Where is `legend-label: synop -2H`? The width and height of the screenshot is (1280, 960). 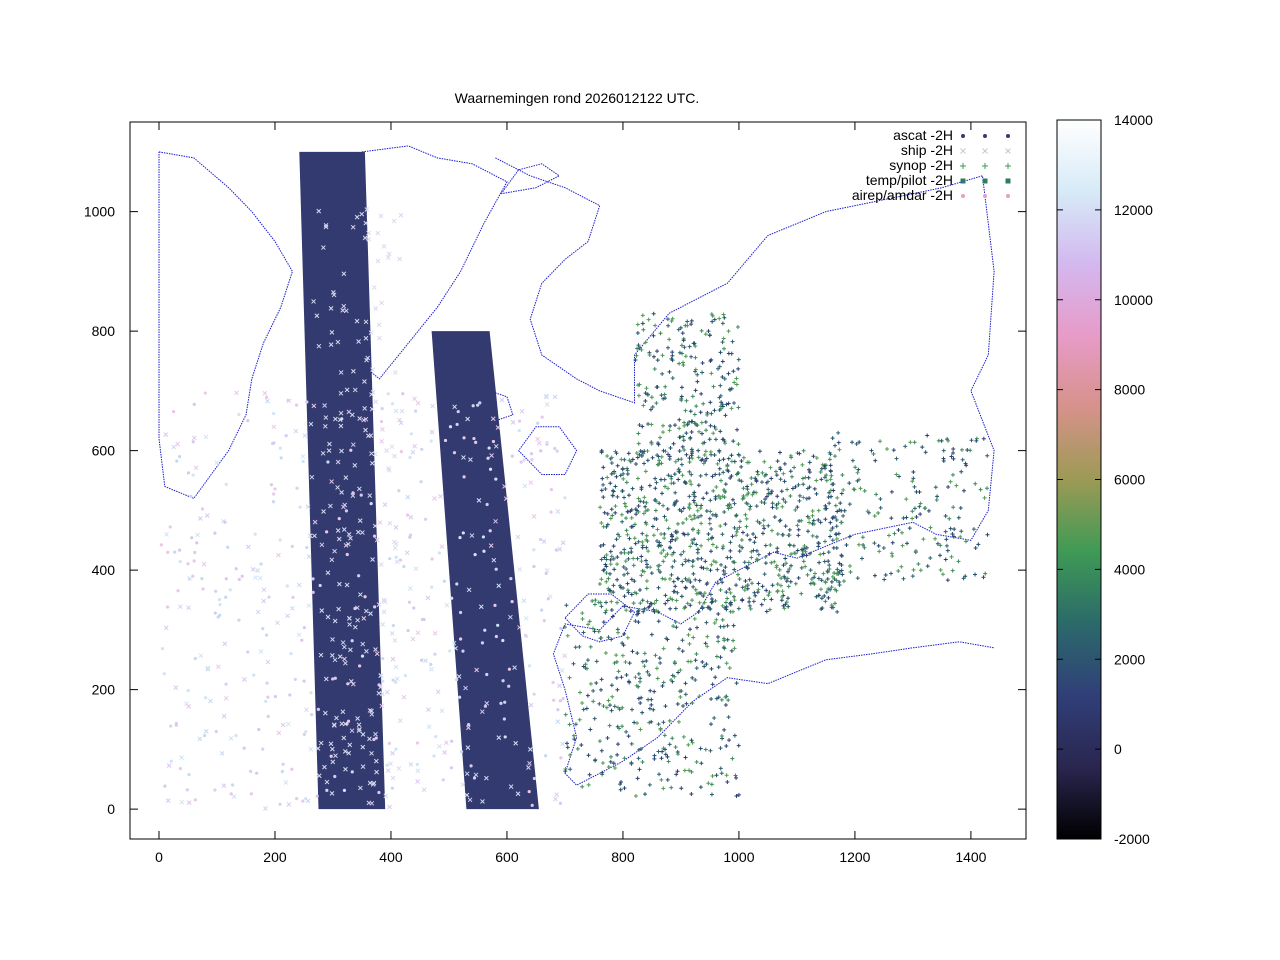 legend-label: synop -2H is located at coordinates (921, 165).